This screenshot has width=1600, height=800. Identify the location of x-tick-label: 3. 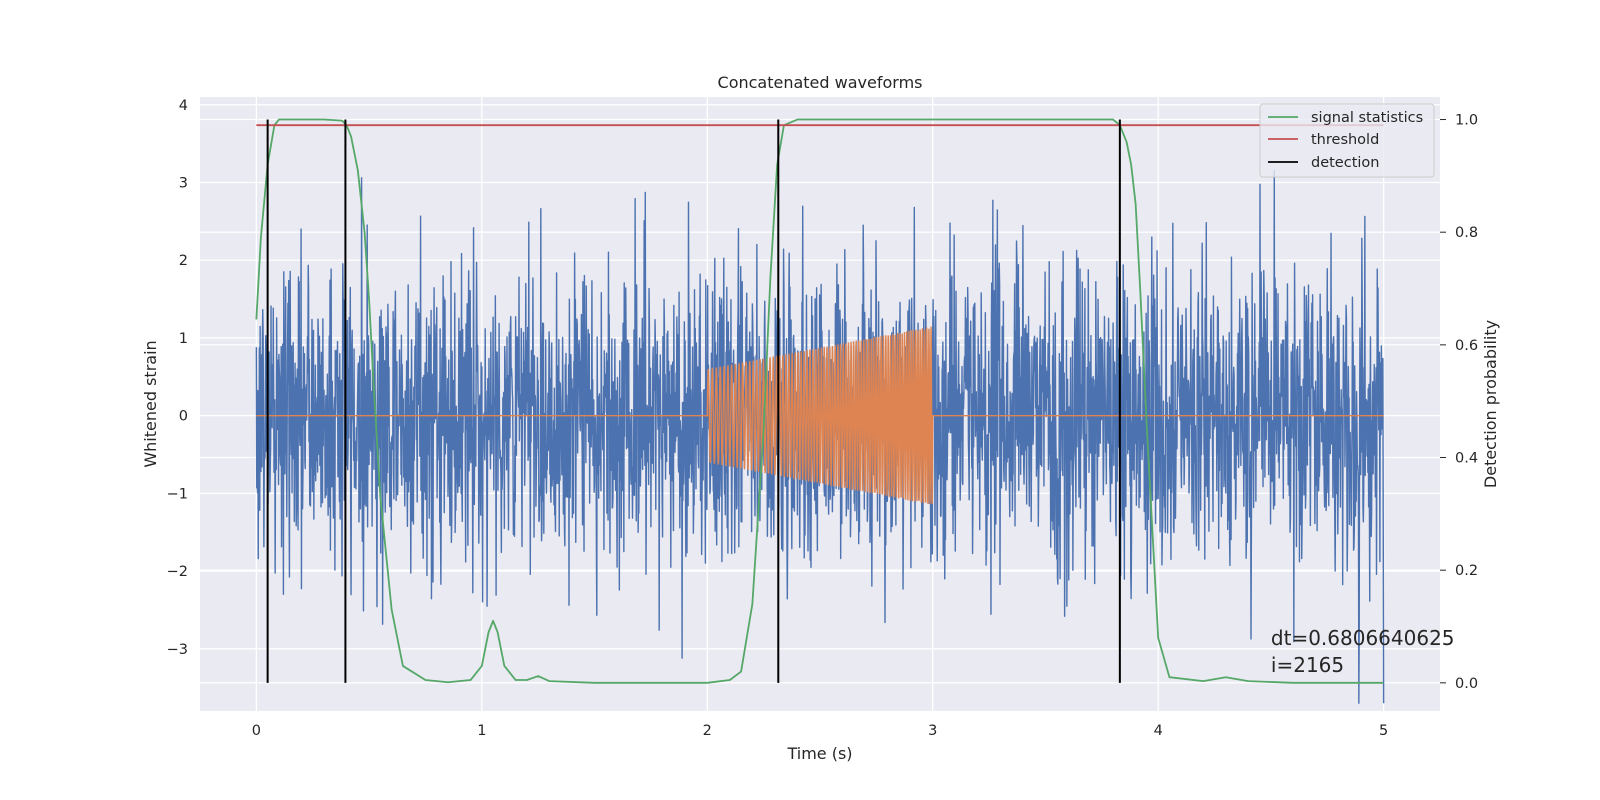
(932, 731).